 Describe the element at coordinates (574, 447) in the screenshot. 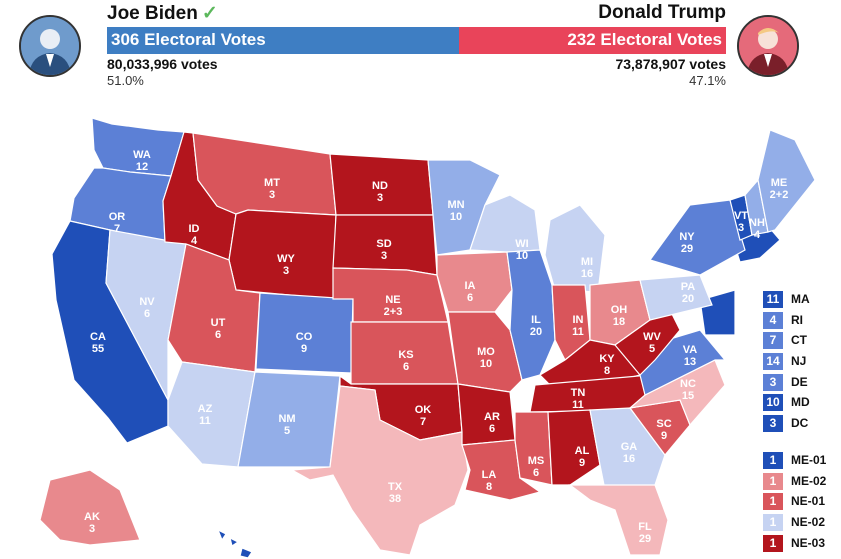

I see `state-al` at that location.